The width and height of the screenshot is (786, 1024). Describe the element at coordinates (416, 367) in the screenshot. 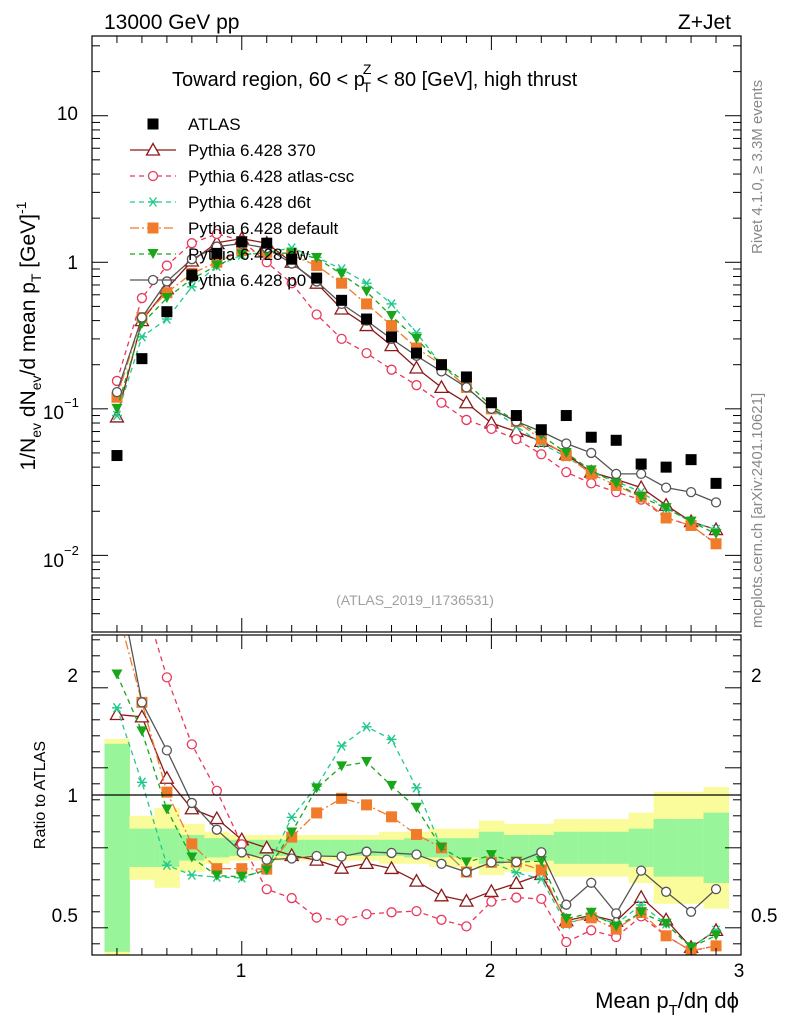

I see `point-p370` at that location.